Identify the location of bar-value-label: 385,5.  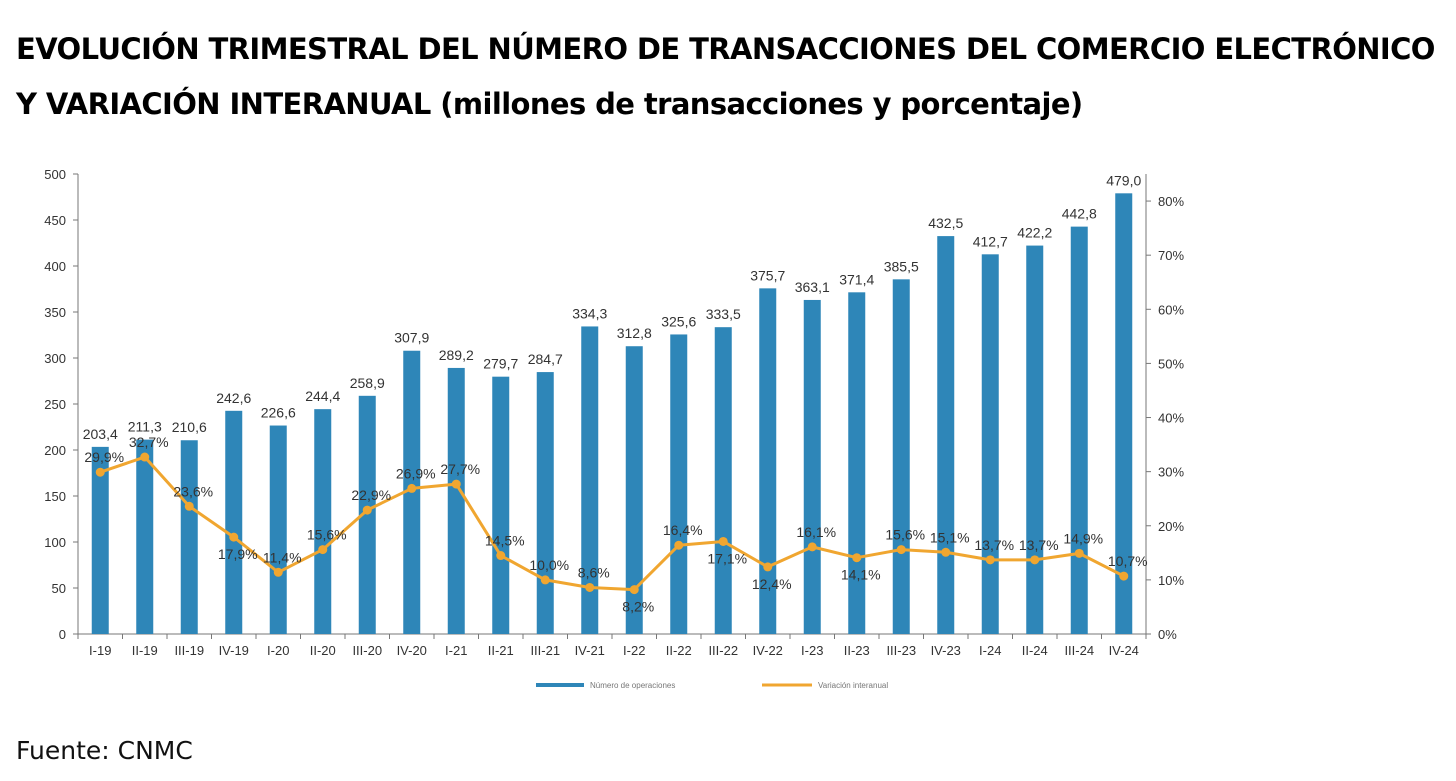
(901, 266).